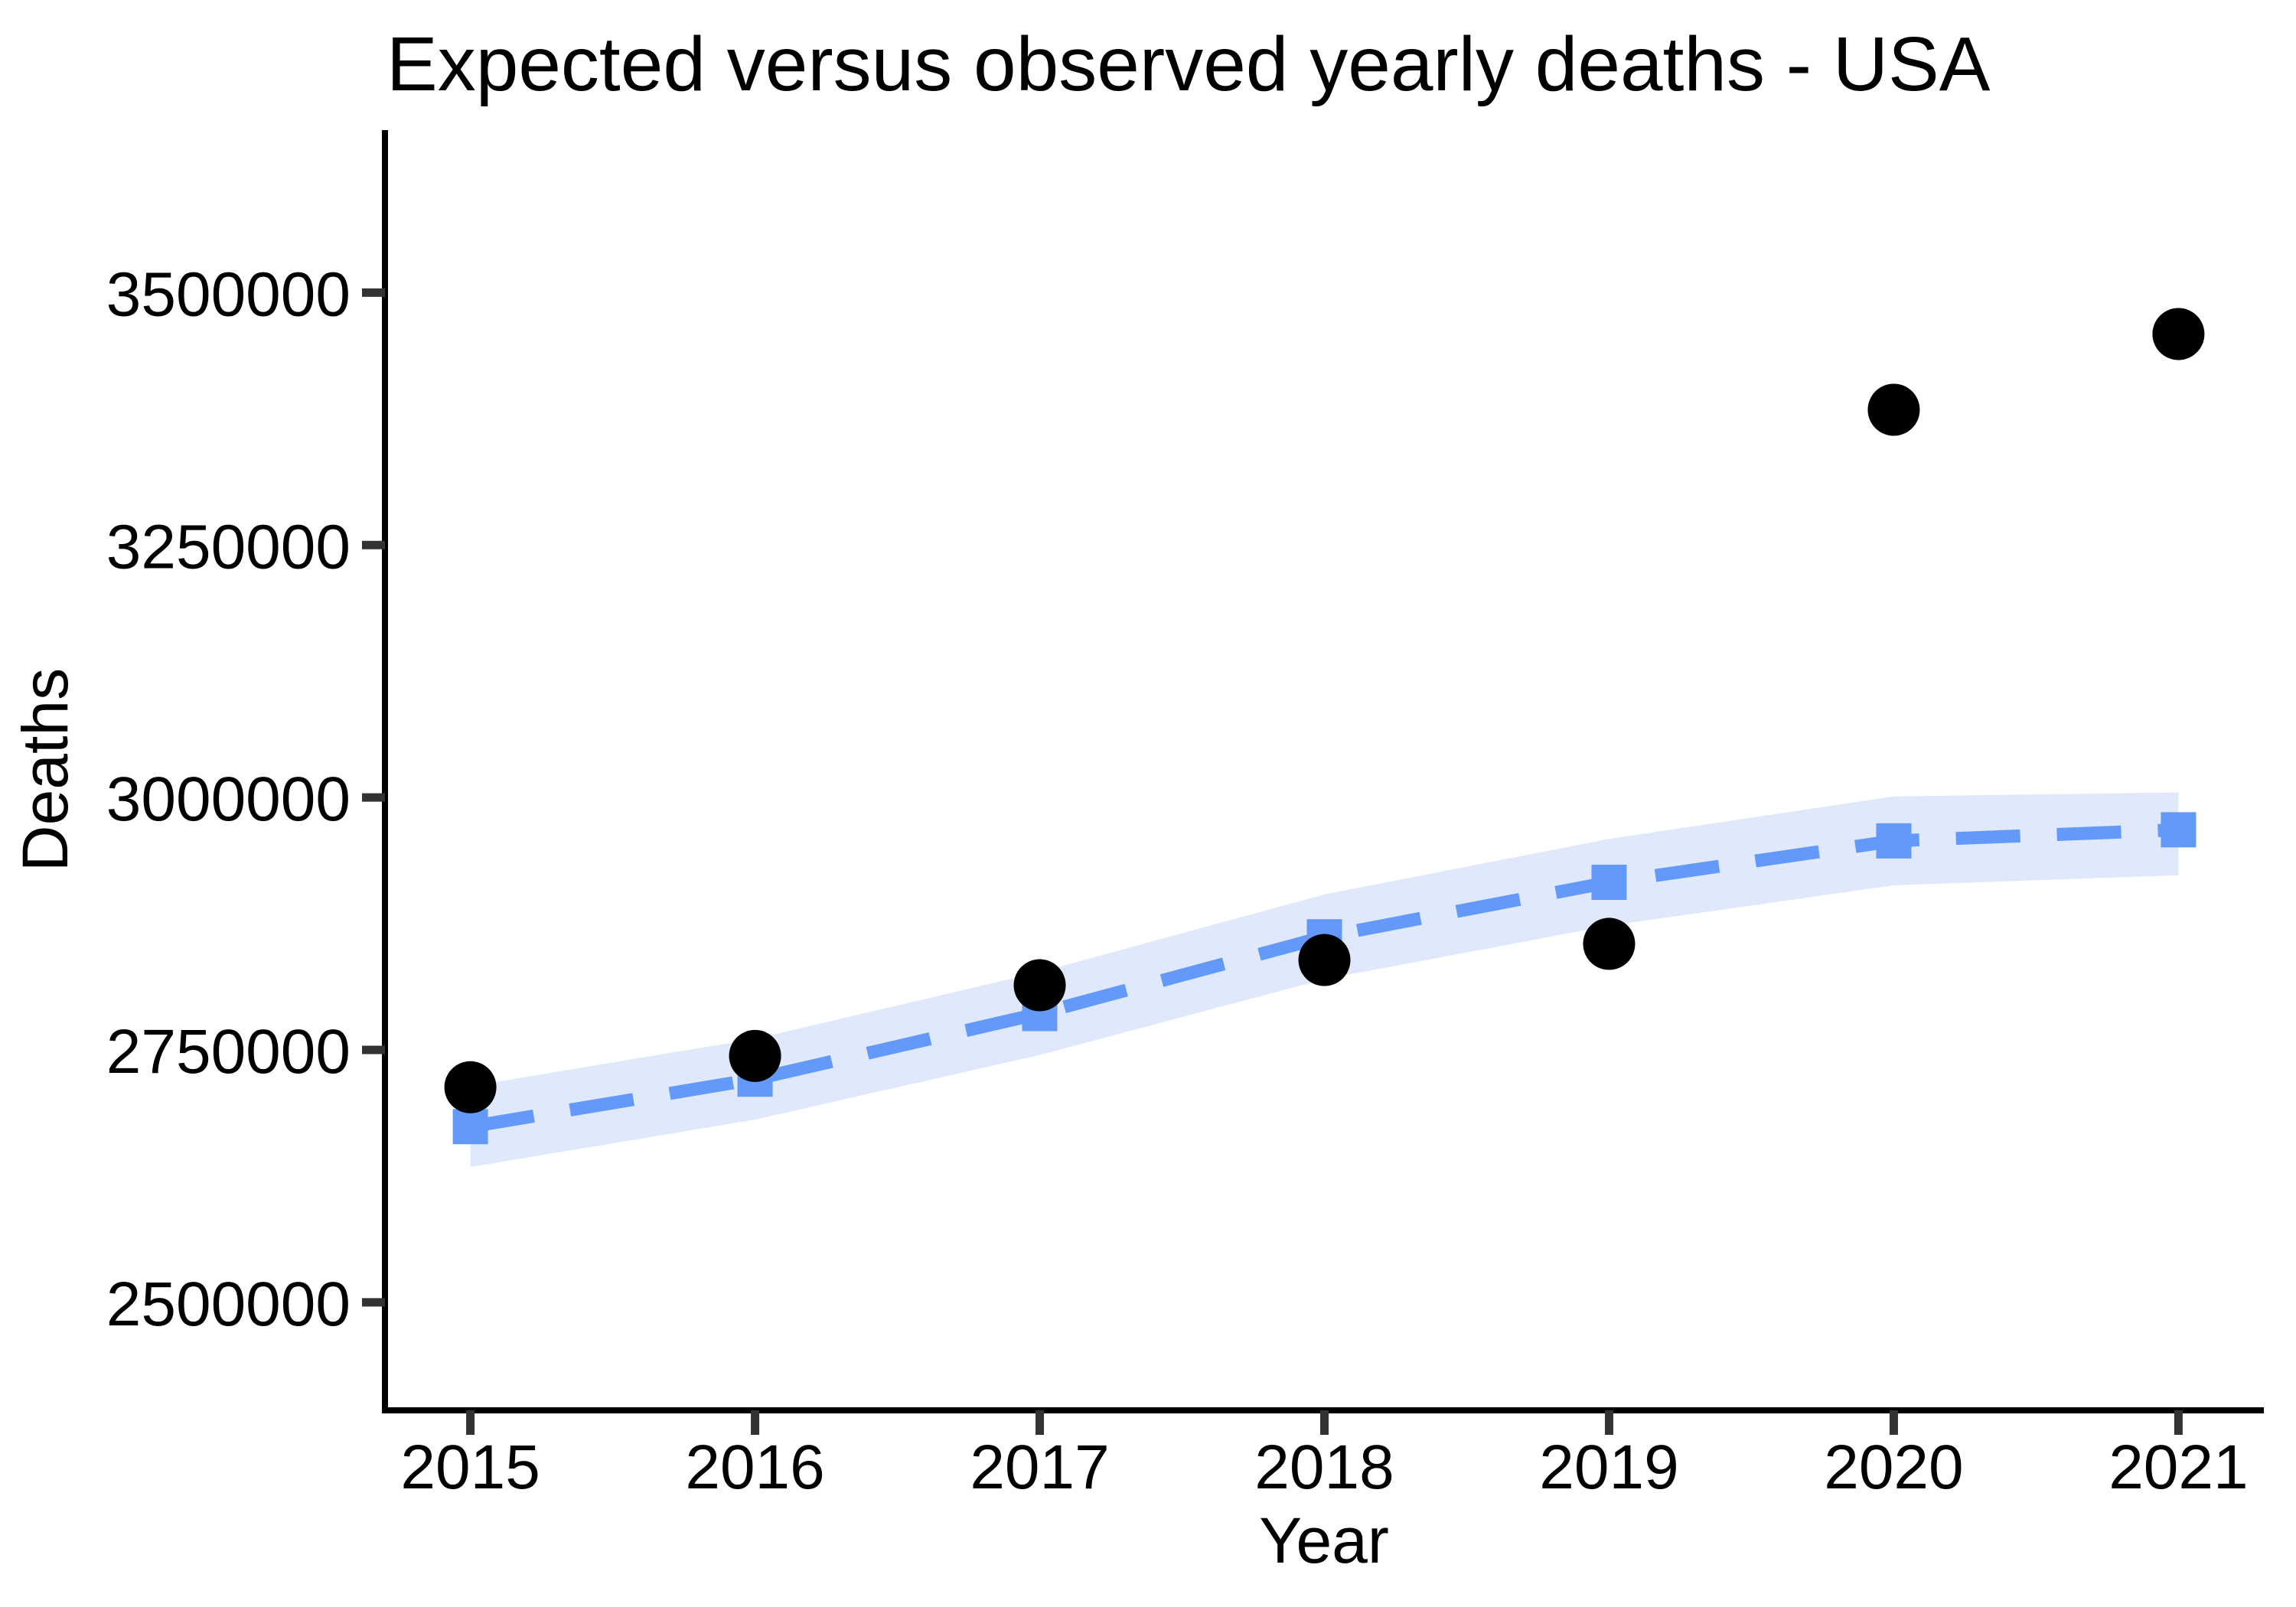 Image resolution: width=2296 pixels, height=1607 pixels. What do you see at coordinates (1608, 1467) in the screenshot?
I see `x-tick-label-2019: 2019` at bounding box center [1608, 1467].